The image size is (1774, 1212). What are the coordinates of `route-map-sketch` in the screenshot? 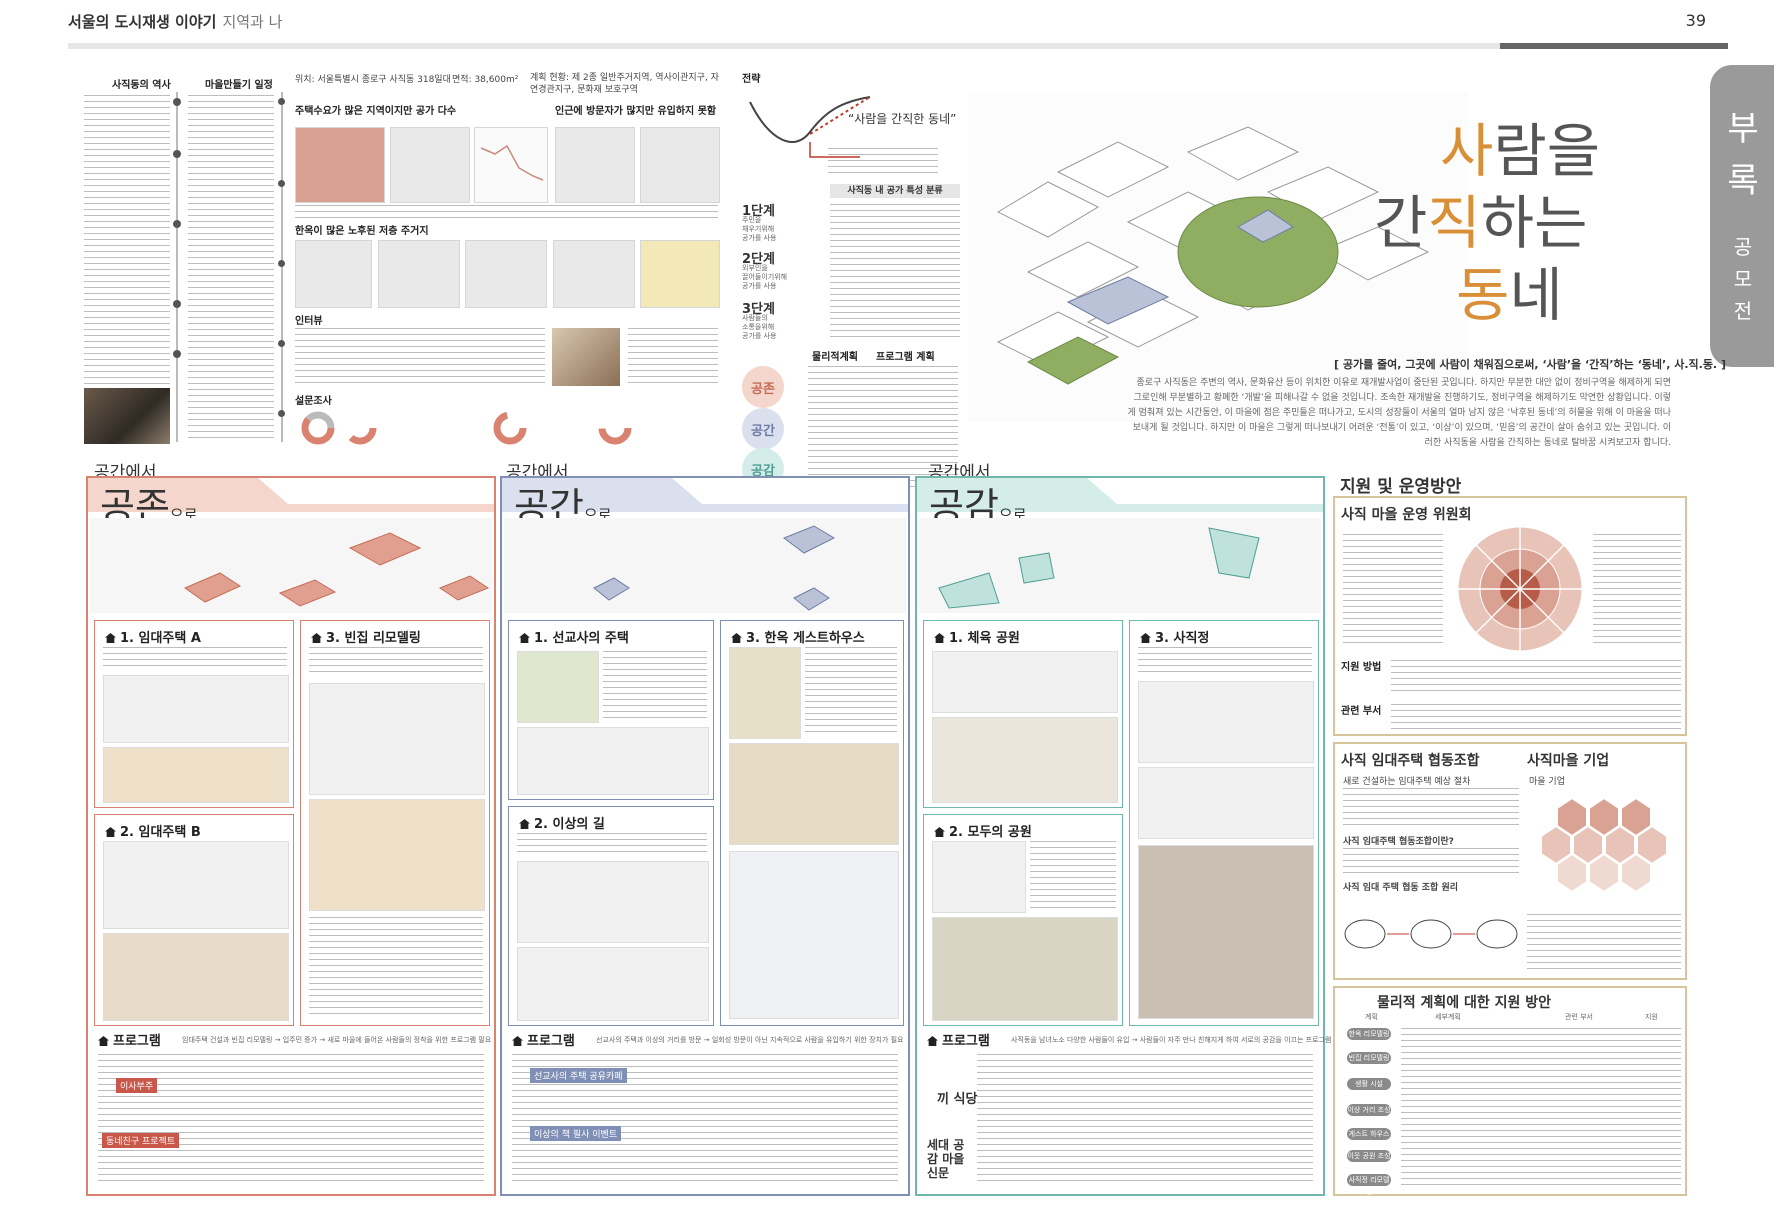 It's located at (1226, 722).